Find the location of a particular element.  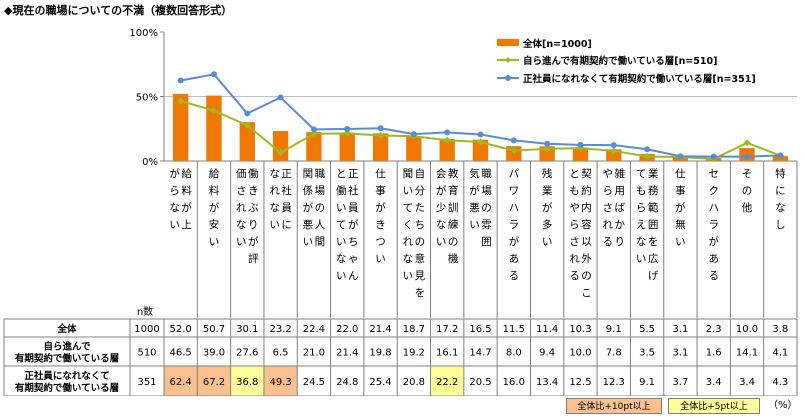

row-label: 全体 is located at coordinates (66, 329).